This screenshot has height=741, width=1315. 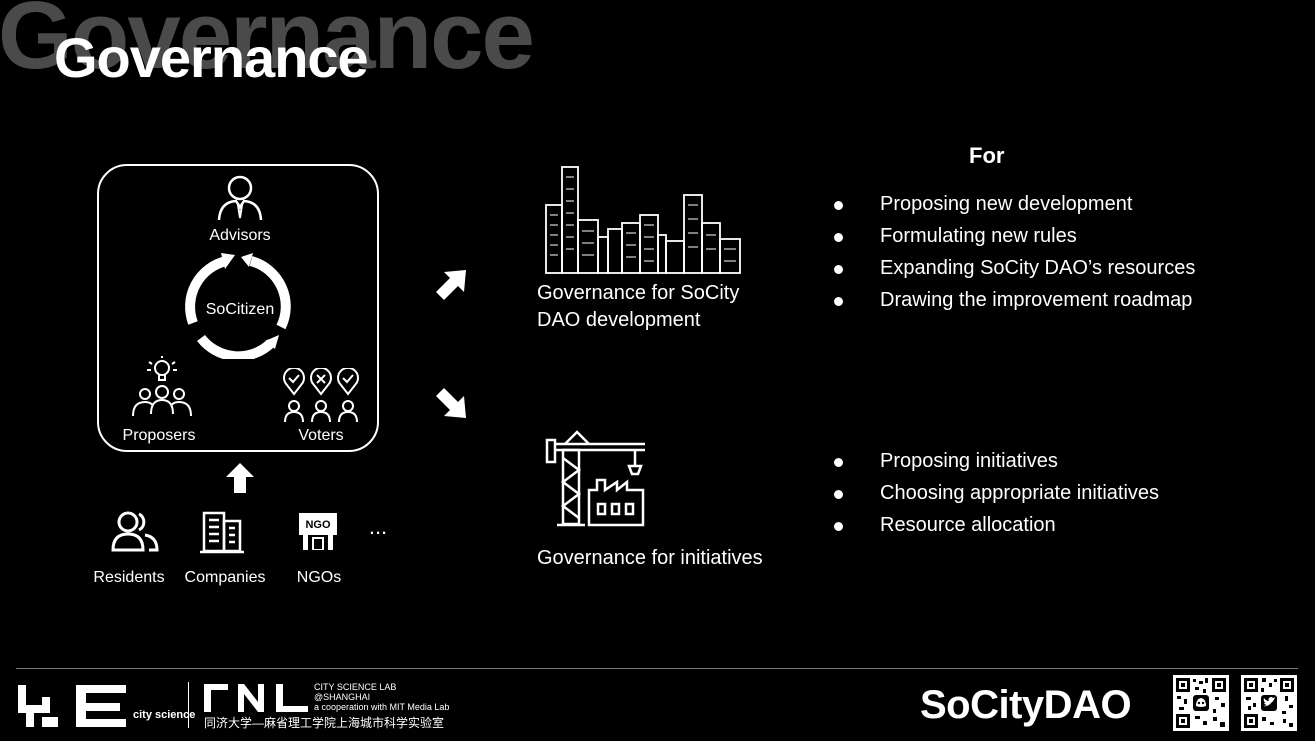 I want to click on discord-qr-code, so click(x=1201, y=703).